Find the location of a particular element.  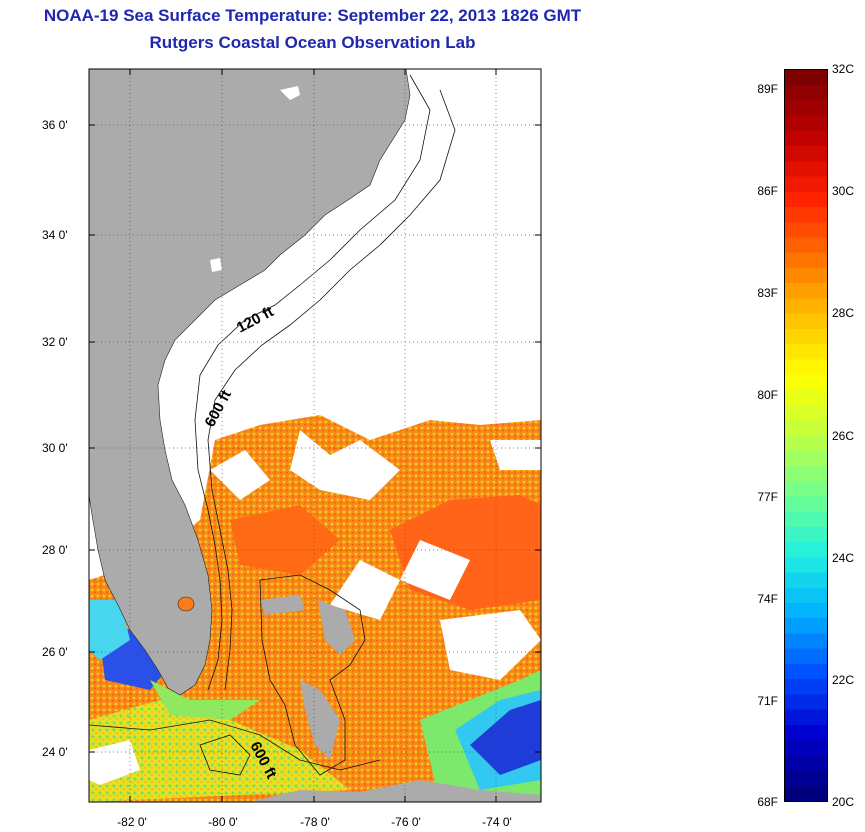

bahamas-island is located at coordinates (282, 605).